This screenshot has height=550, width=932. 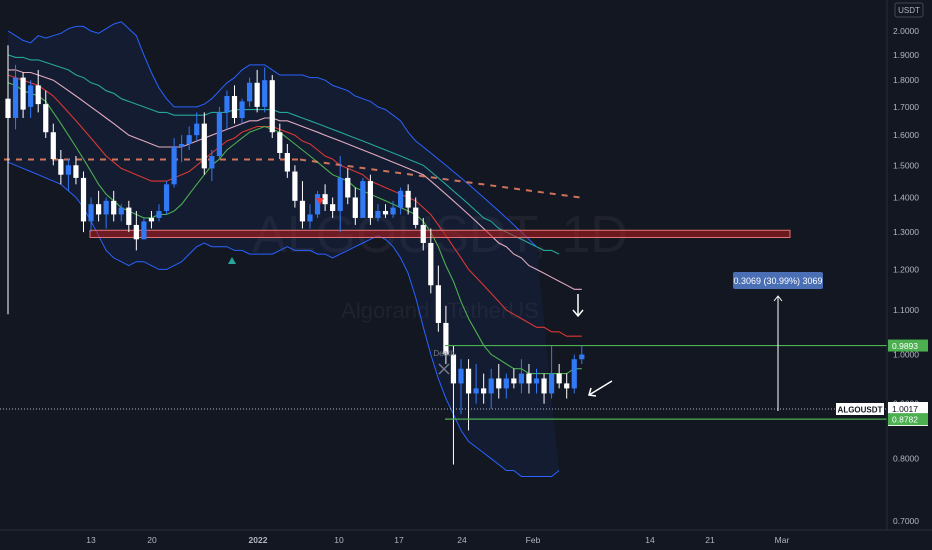 What do you see at coordinates (906, 355) in the screenshot?
I see `y-tick-label: 1.0000` at bounding box center [906, 355].